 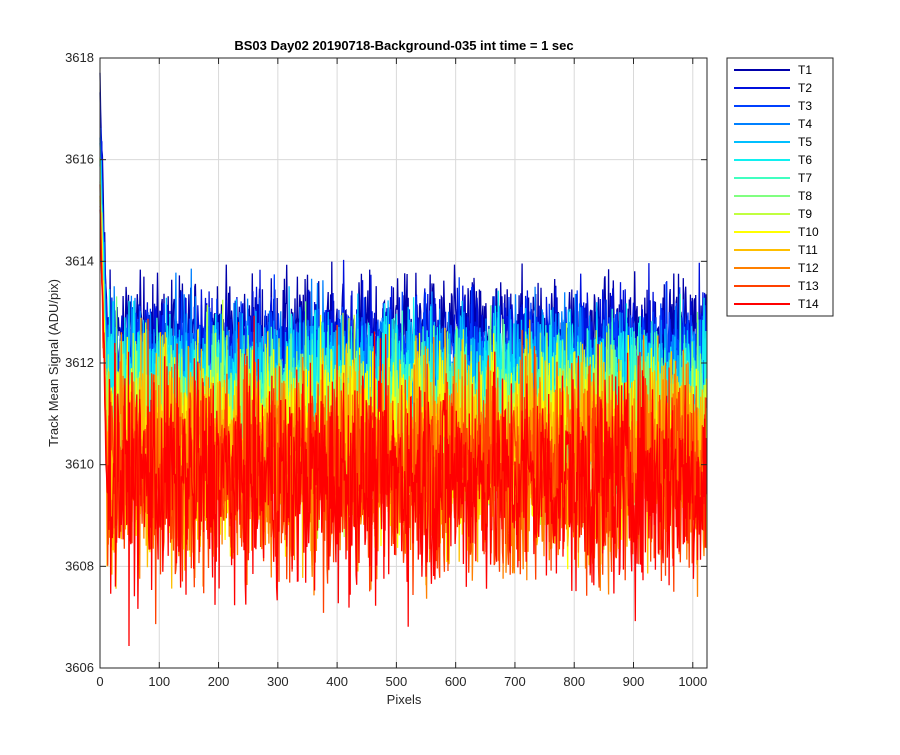 What do you see at coordinates (805, 106) in the screenshot?
I see `legend-label: T3` at bounding box center [805, 106].